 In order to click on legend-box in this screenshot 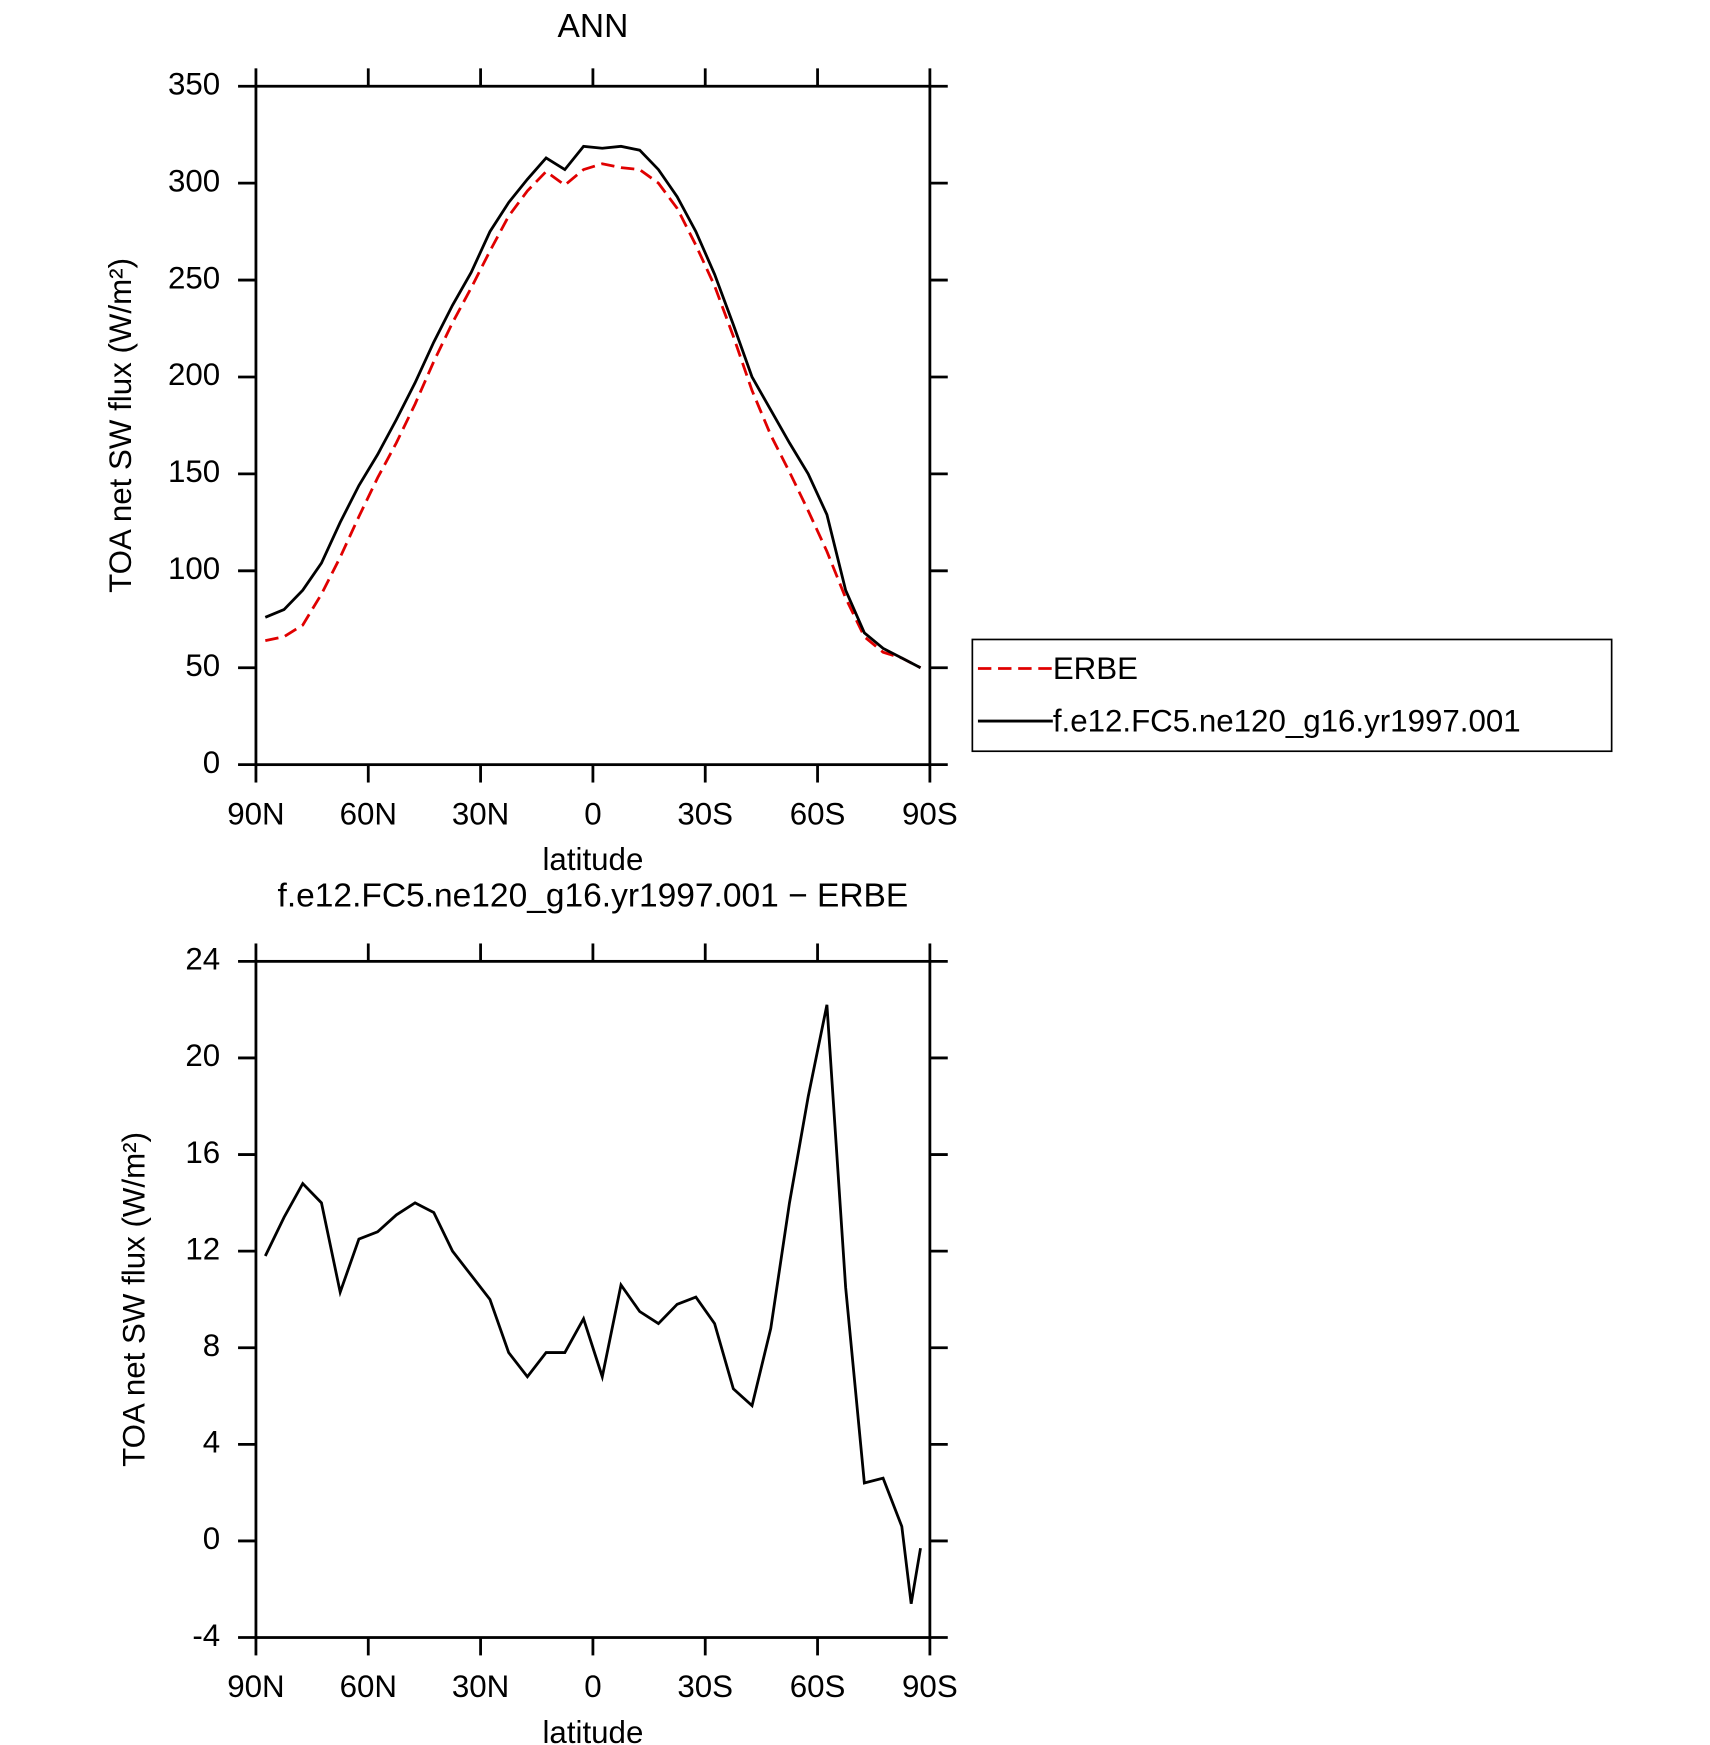, I will do `click(1292, 695)`.